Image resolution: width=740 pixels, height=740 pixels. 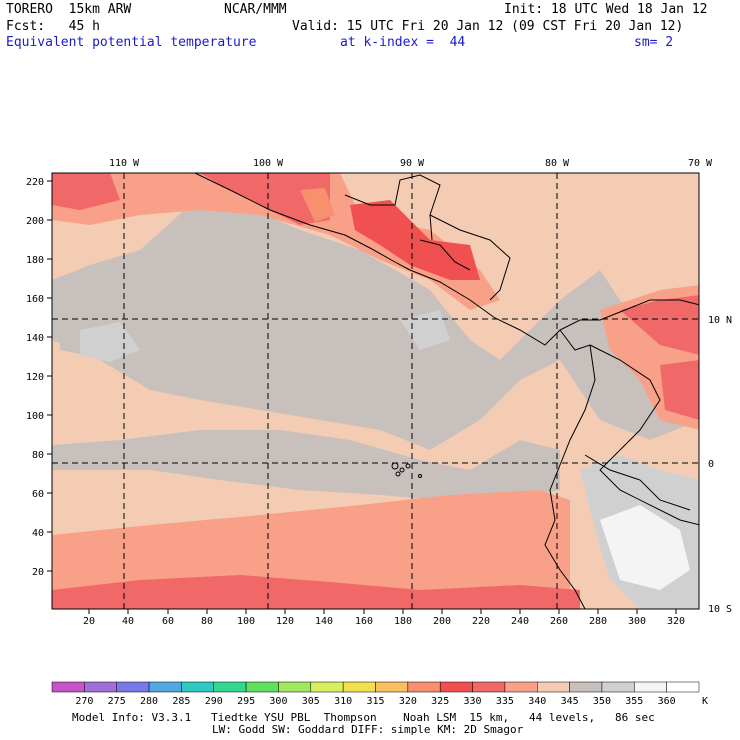 I want to click on longitude-label: 90 W, so click(x=412, y=163).